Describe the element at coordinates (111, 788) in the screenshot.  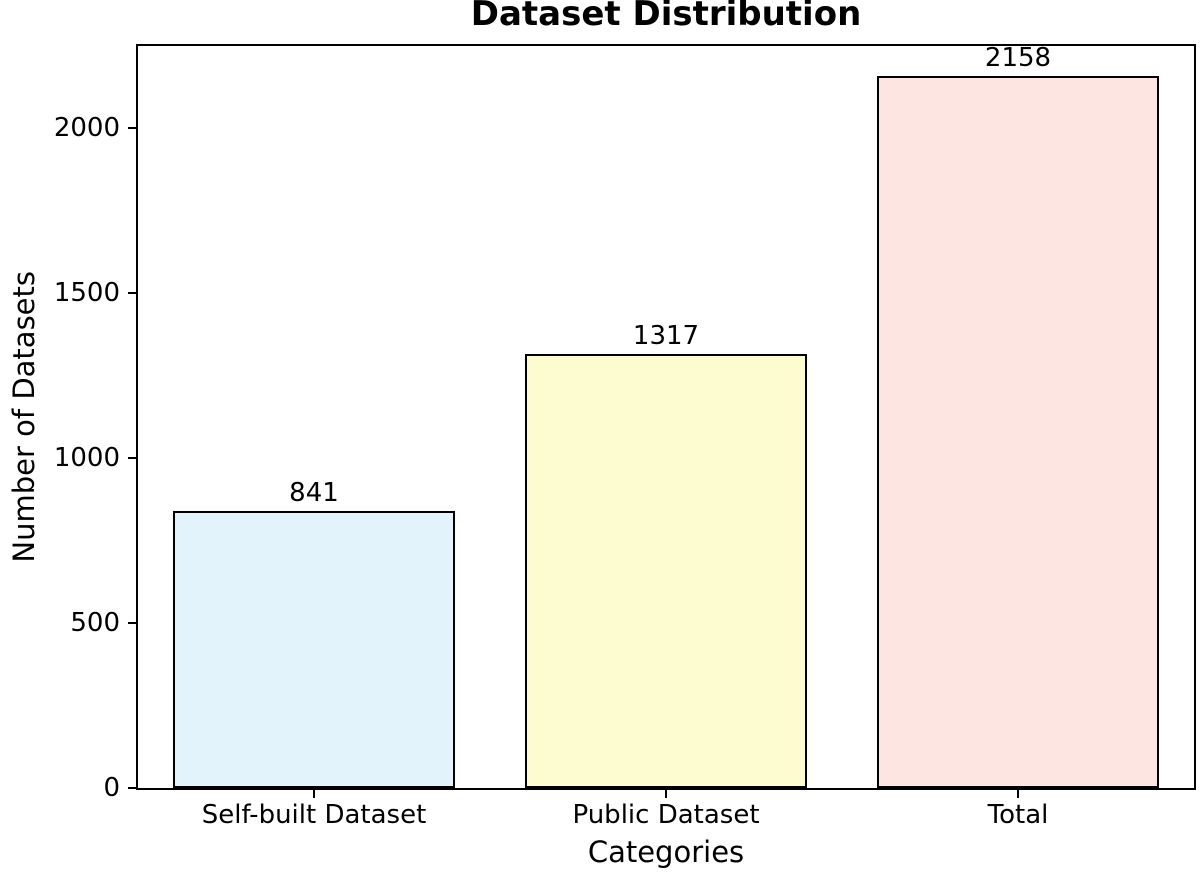
I see `y-tick-label: 0` at that location.